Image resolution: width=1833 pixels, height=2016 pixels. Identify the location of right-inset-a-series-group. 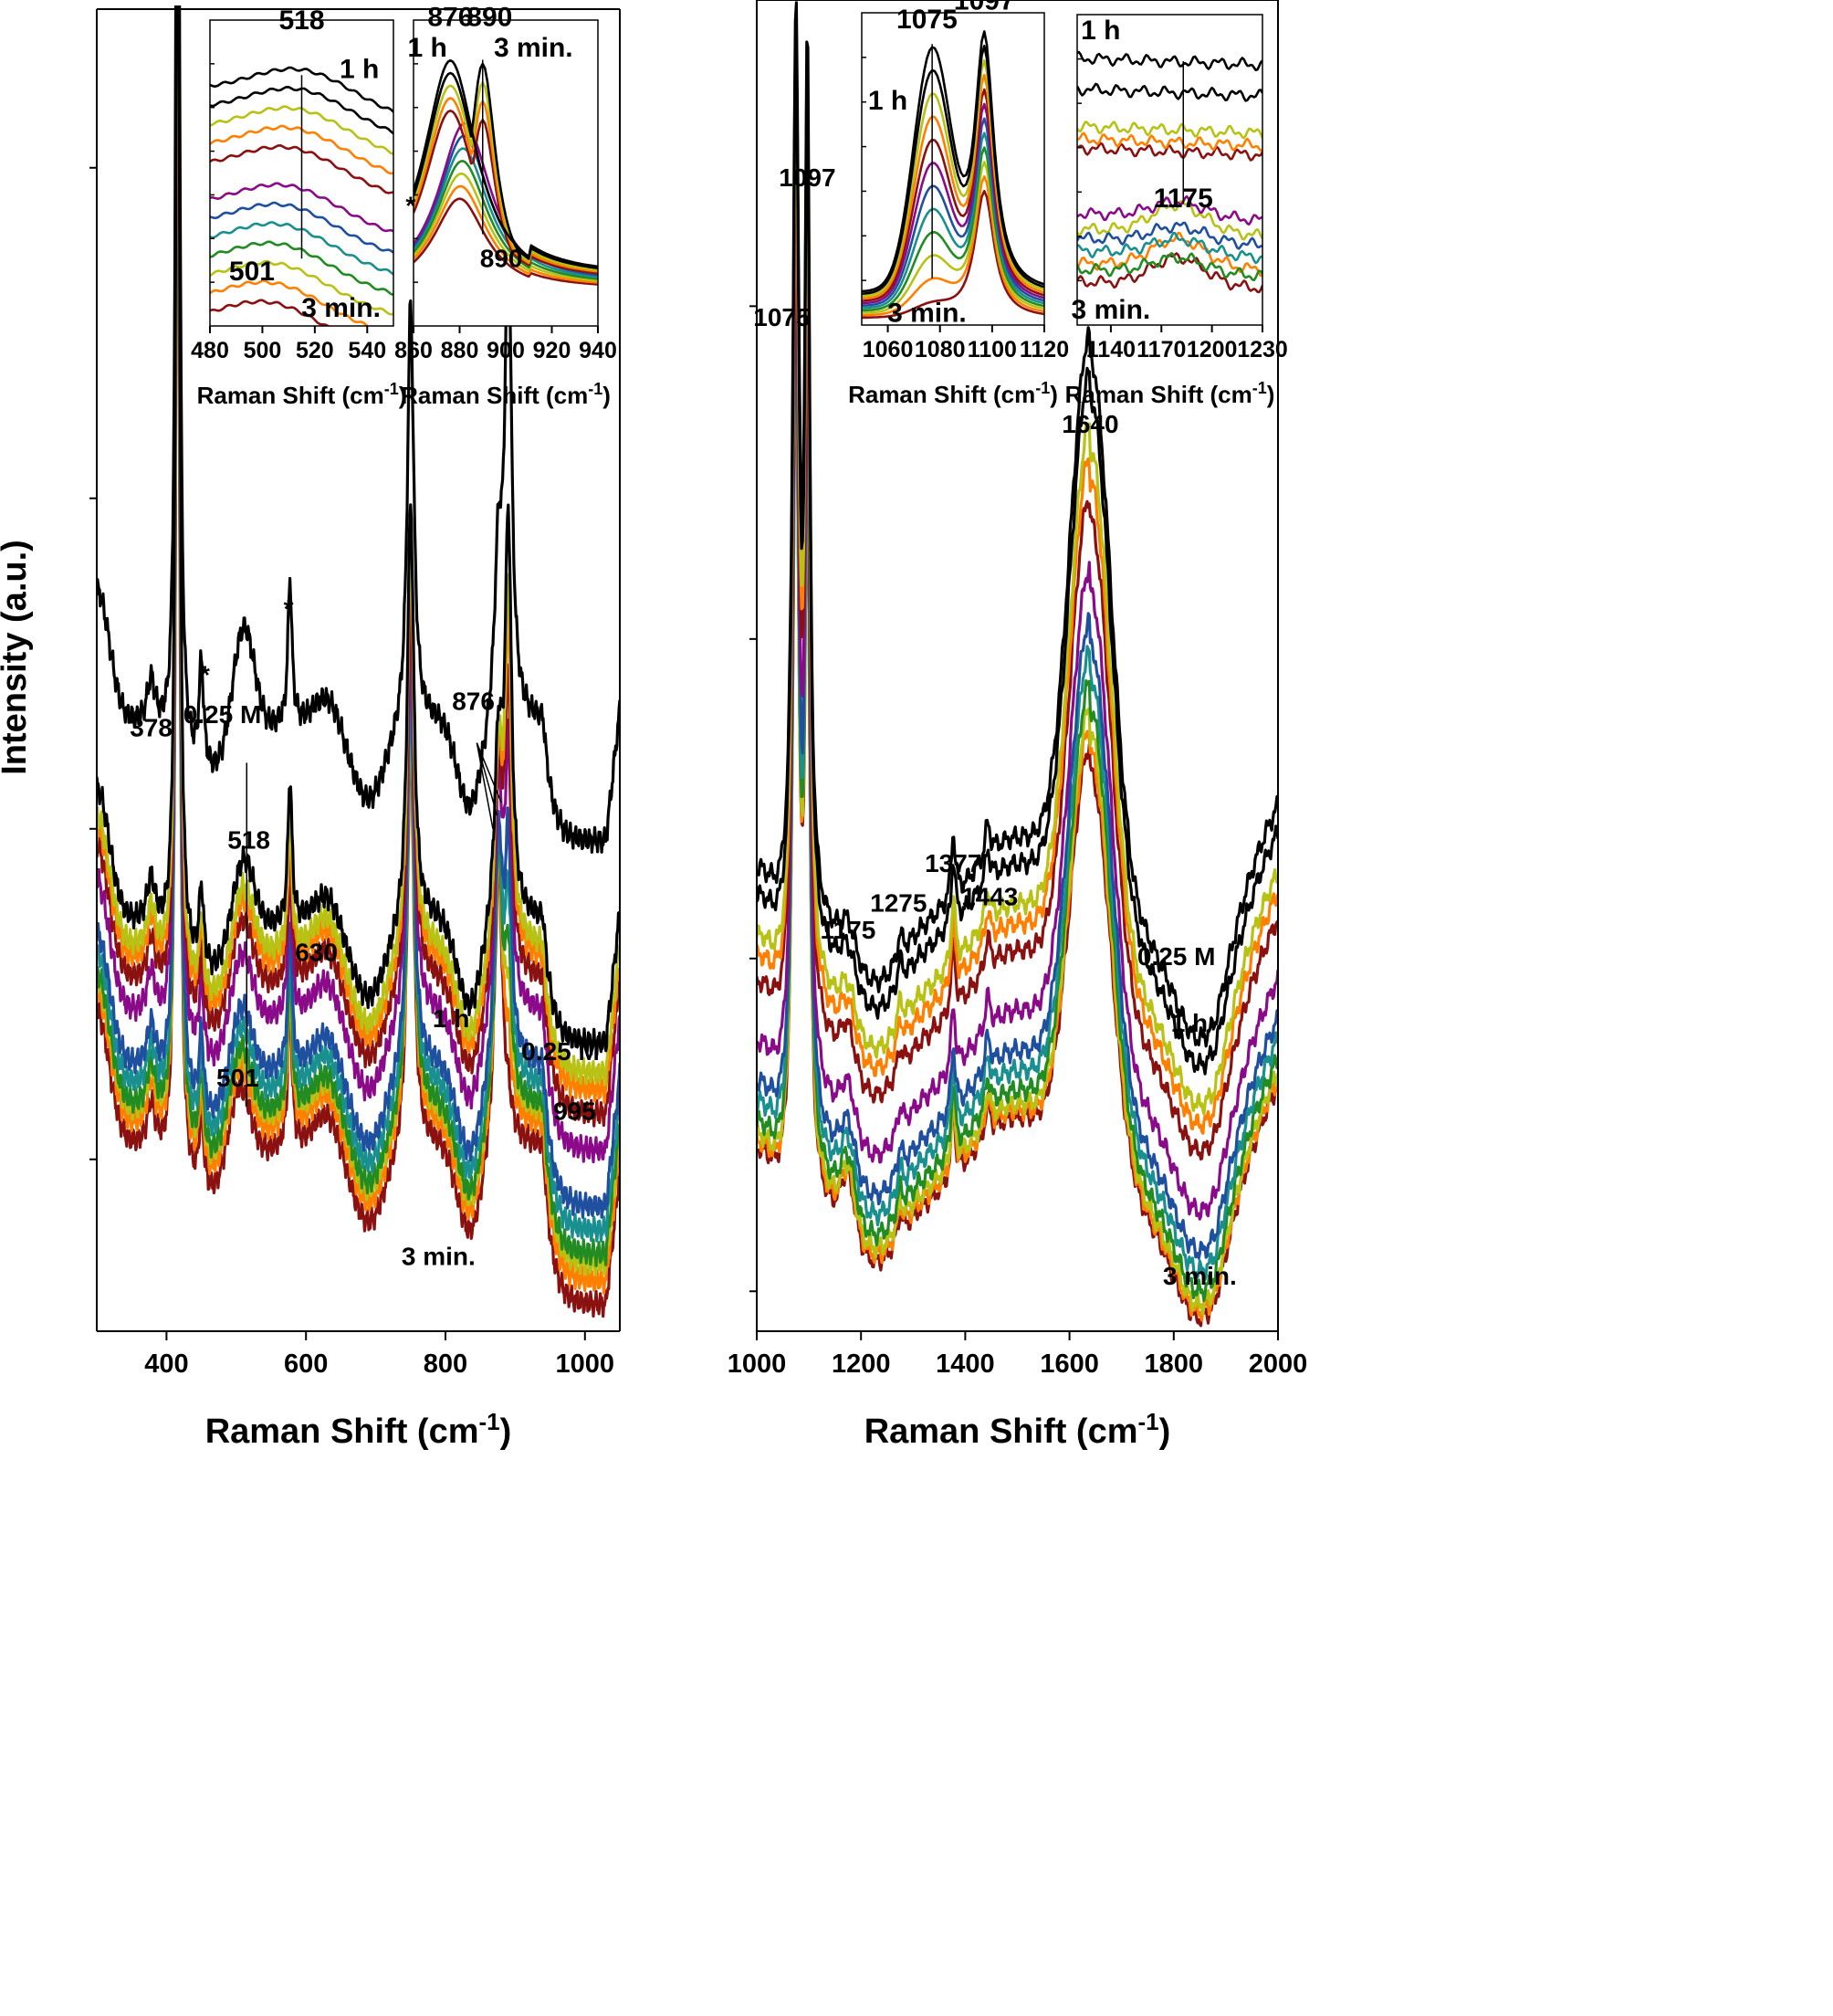
(953, 175).